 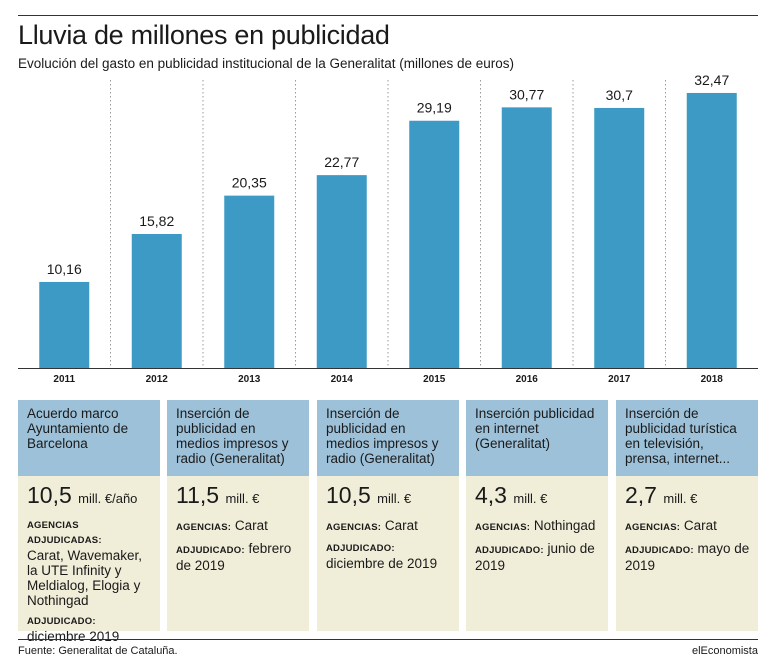 I want to click on x-tick-label: 2017, so click(x=619, y=379).